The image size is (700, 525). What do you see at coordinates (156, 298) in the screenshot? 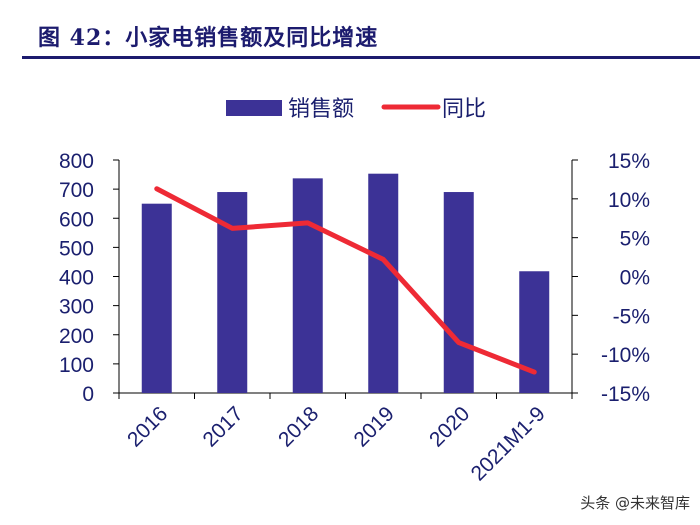
I see `bar-2016` at bounding box center [156, 298].